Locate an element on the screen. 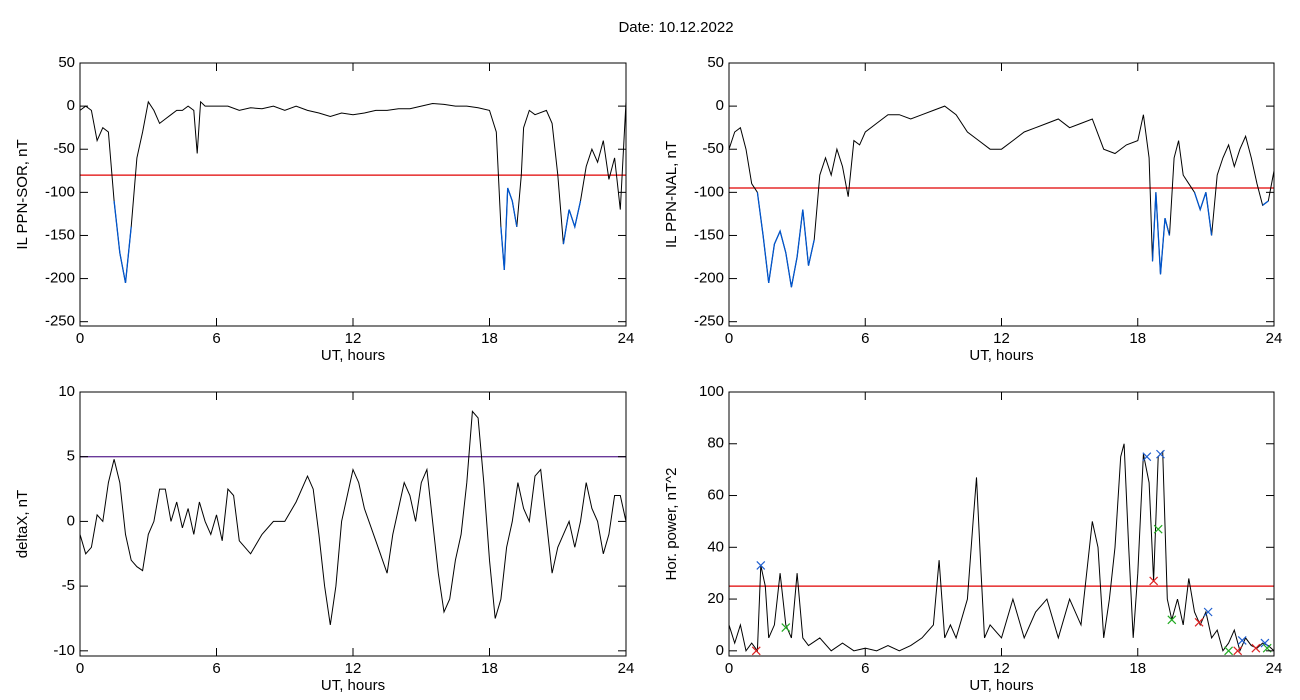 The height and width of the screenshot is (700, 1300). y-axis-label: deltaX, nT is located at coordinates (22, 524).